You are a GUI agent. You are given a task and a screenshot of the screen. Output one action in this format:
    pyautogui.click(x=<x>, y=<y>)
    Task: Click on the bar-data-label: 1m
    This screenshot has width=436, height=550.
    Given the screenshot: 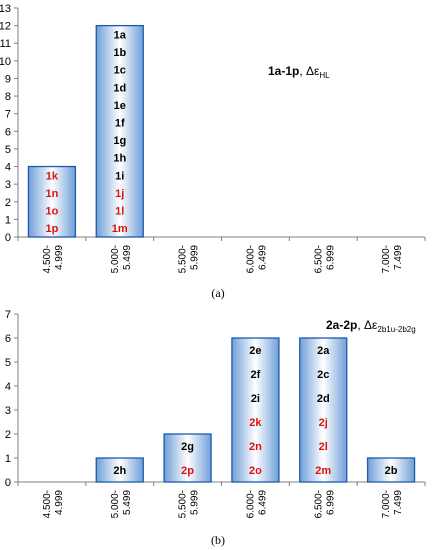 What is the action you would take?
    pyautogui.click(x=120, y=229)
    